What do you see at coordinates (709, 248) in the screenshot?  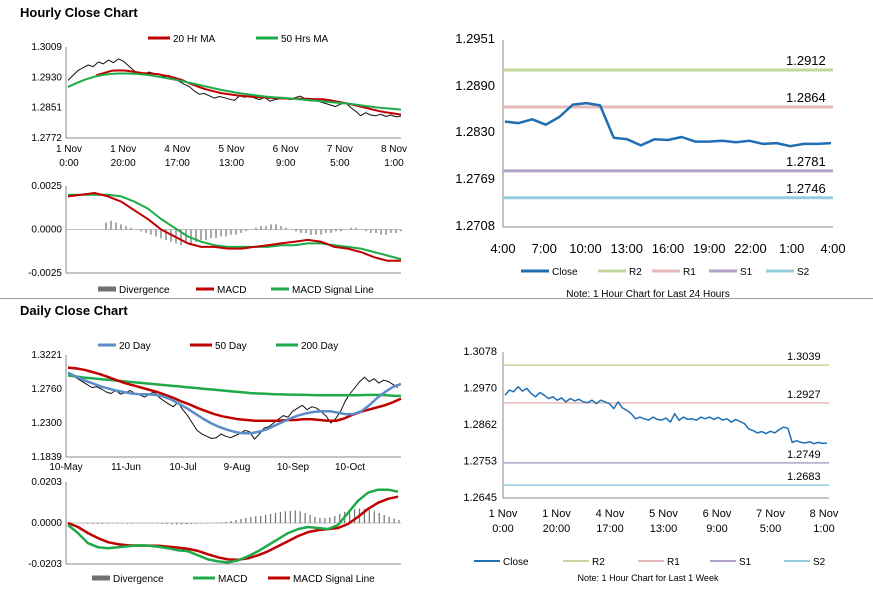 I see `hourly-24h-x-tick-label: 19:00` at bounding box center [709, 248].